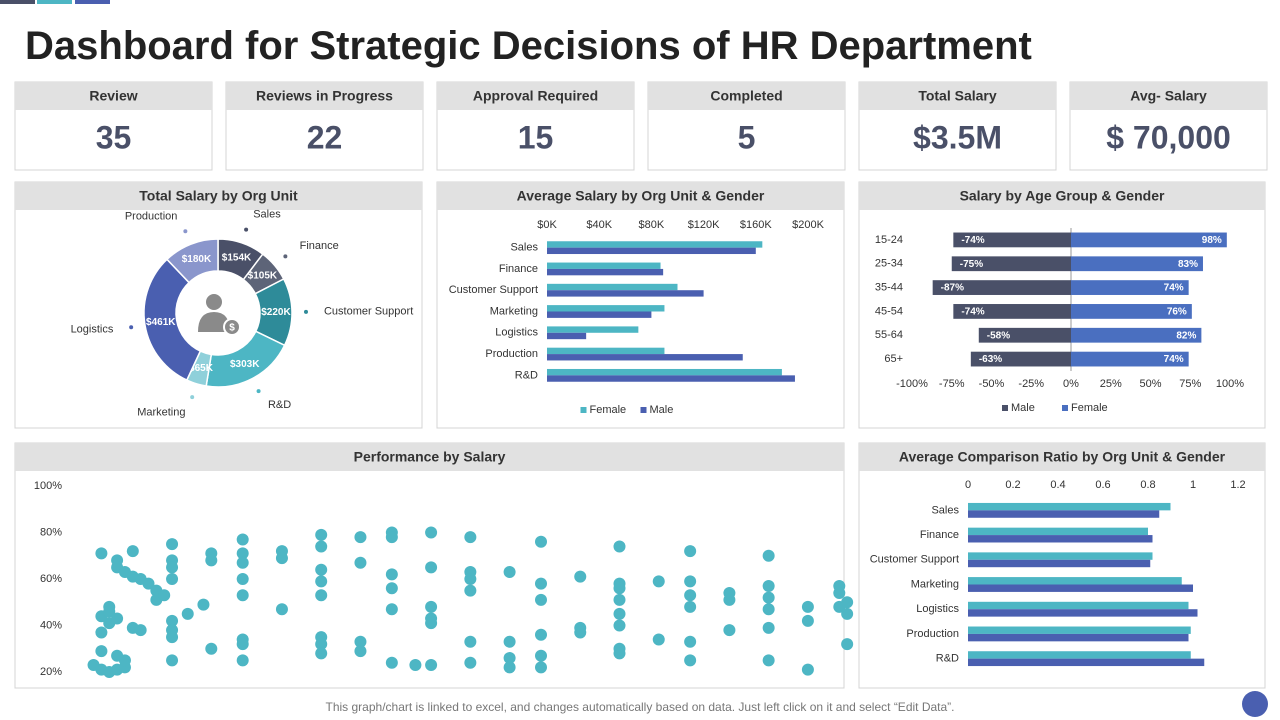 This screenshot has width=1280, height=720. I want to click on y-tick-label: 20%, so click(51, 672).